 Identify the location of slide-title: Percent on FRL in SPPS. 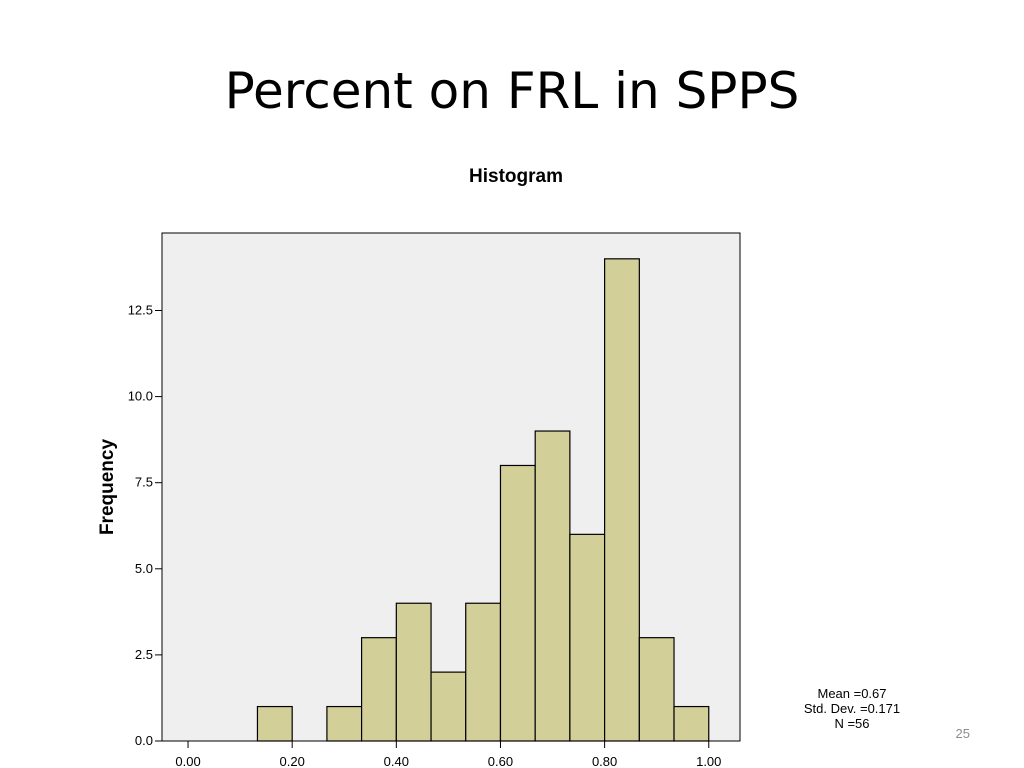
(512, 91).